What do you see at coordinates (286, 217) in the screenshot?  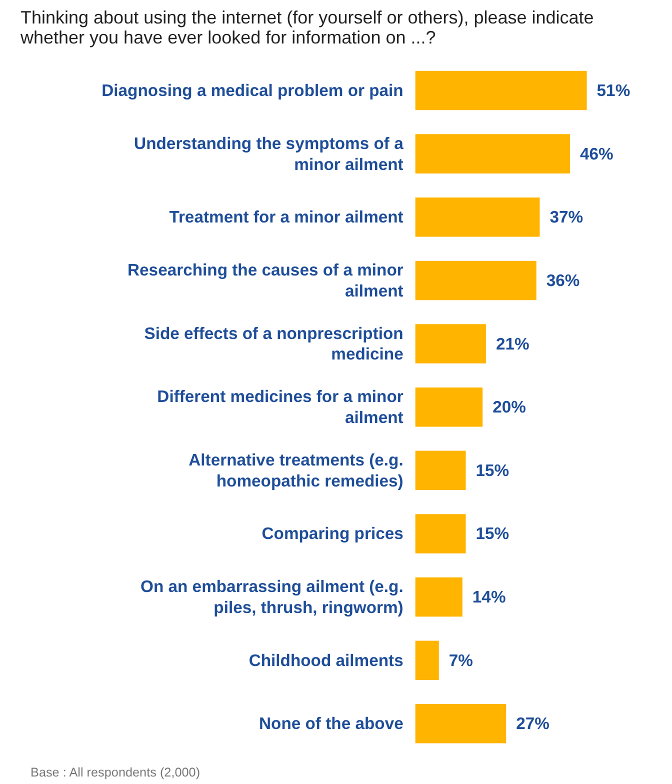 I see `y-tick-label: Treatment for a minor ailment` at bounding box center [286, 217].